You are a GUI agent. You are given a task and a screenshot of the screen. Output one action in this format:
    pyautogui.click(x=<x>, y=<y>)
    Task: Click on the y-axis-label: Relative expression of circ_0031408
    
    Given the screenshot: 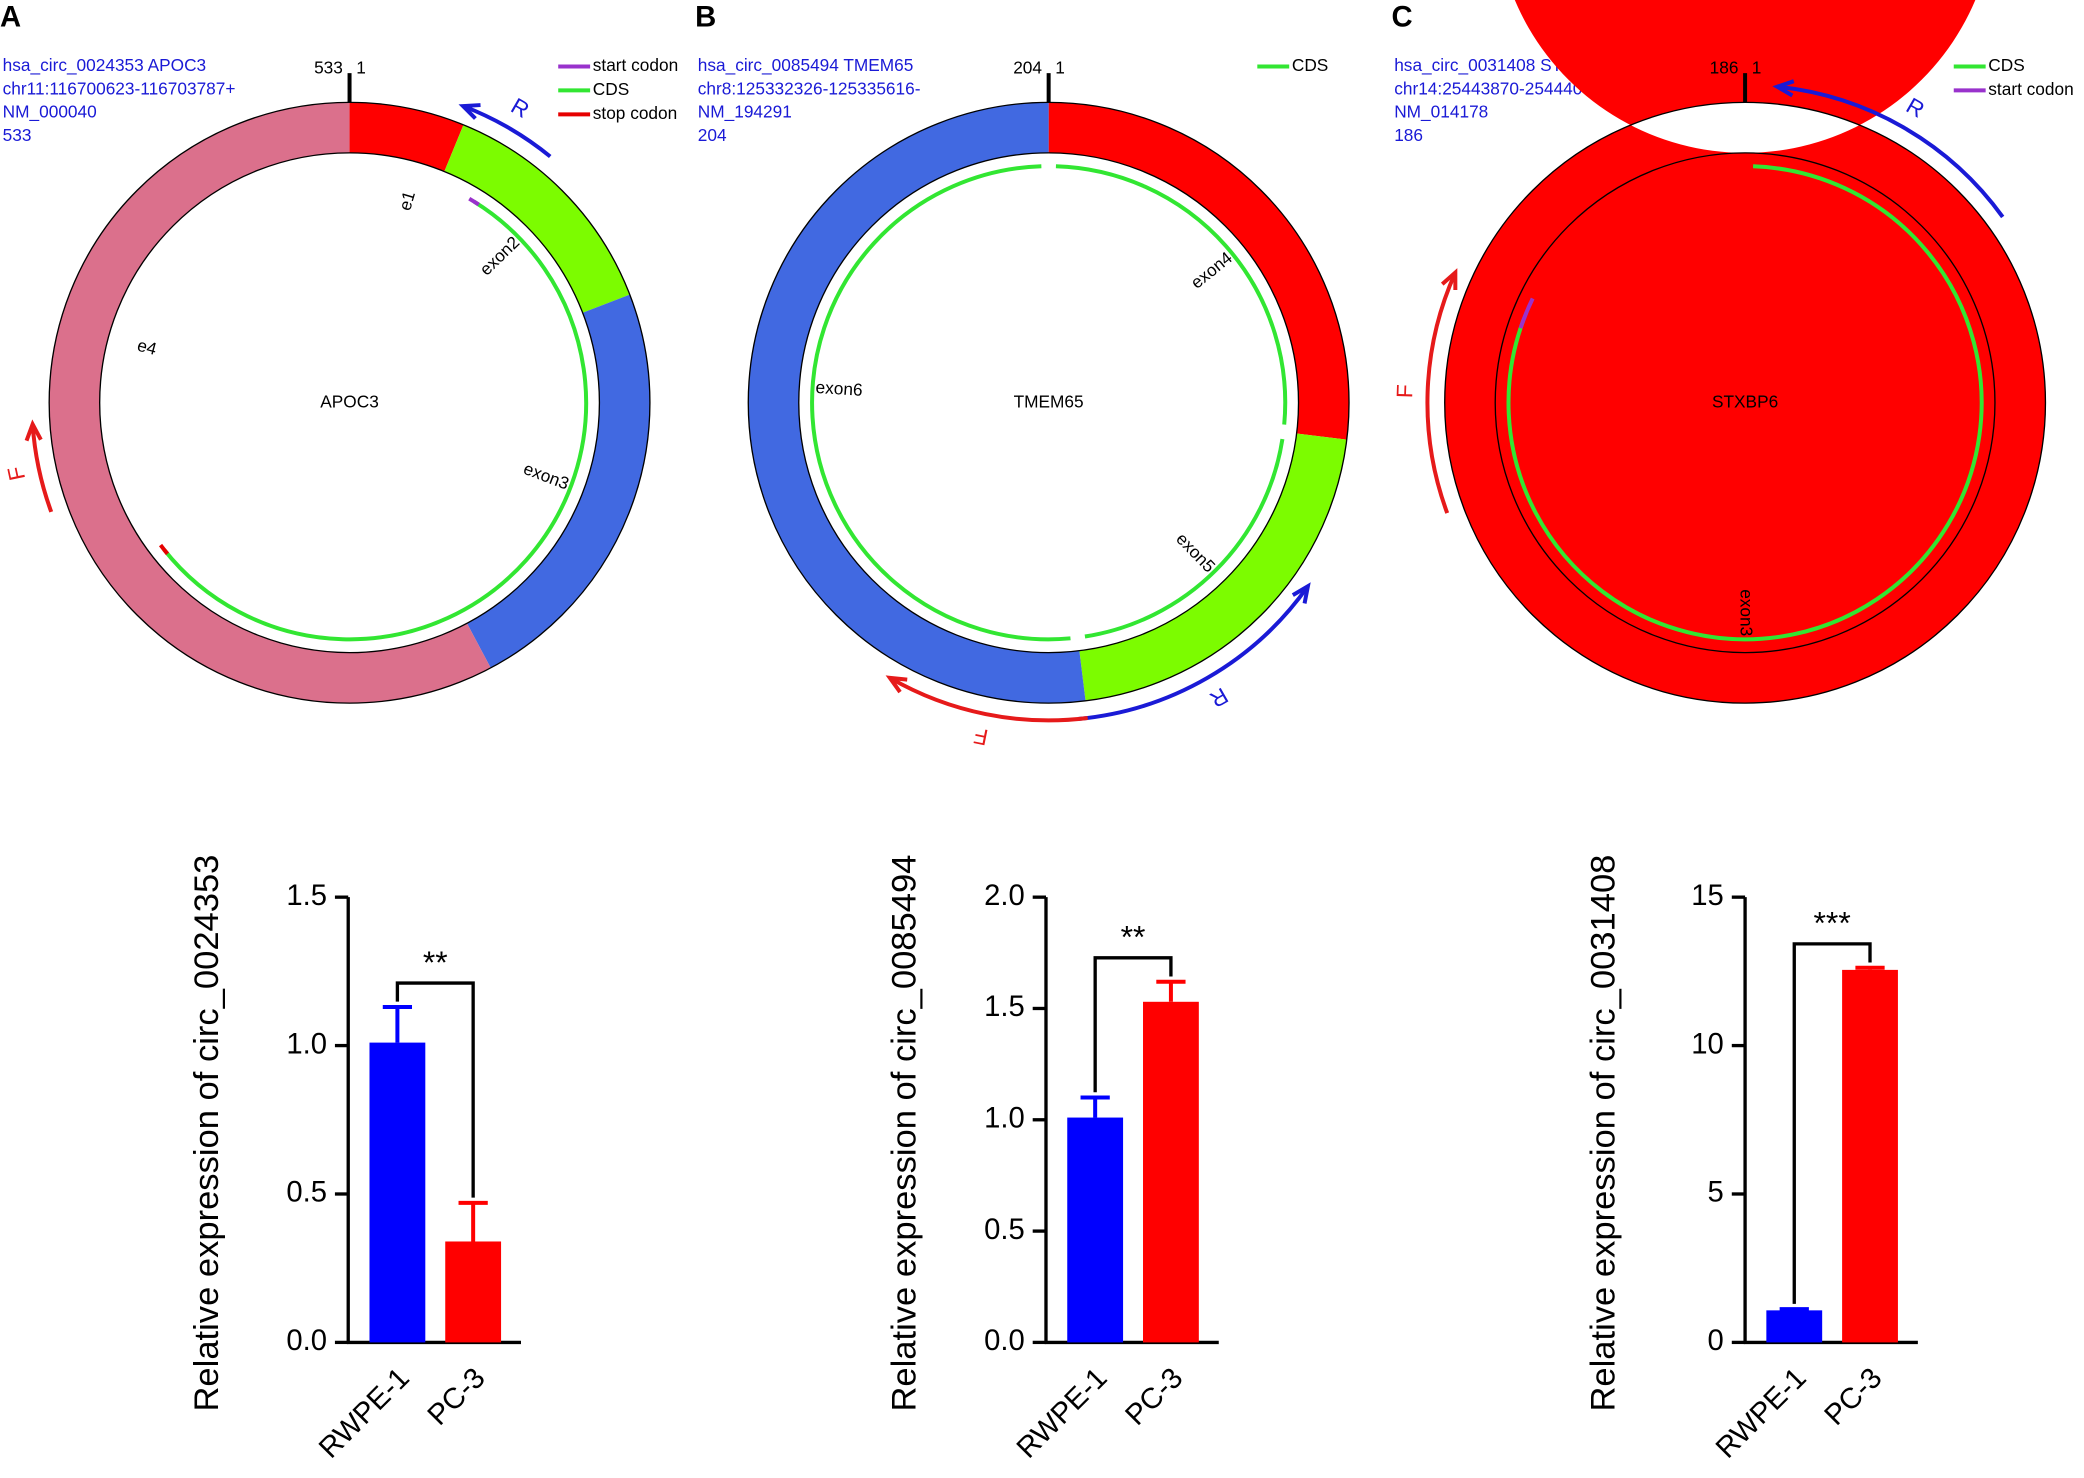 What is the action you would take?
    pyautogui.click(x=1604, y=1133)
    